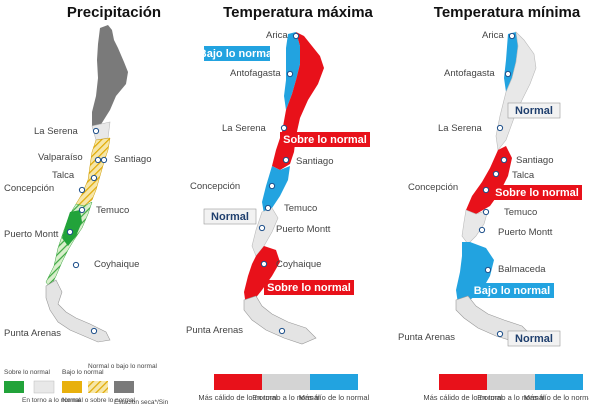 This screenshot has height=414, width=589. Describe the element at coordinates (522, 269) in the screenshot. I see `city-label-balmaceda: Balmaceda` at that location.